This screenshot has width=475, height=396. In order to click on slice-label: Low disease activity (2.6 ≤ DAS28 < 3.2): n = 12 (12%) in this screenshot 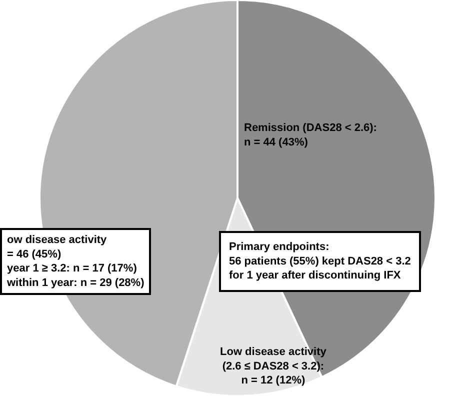, I will do `click(274, 366)`.